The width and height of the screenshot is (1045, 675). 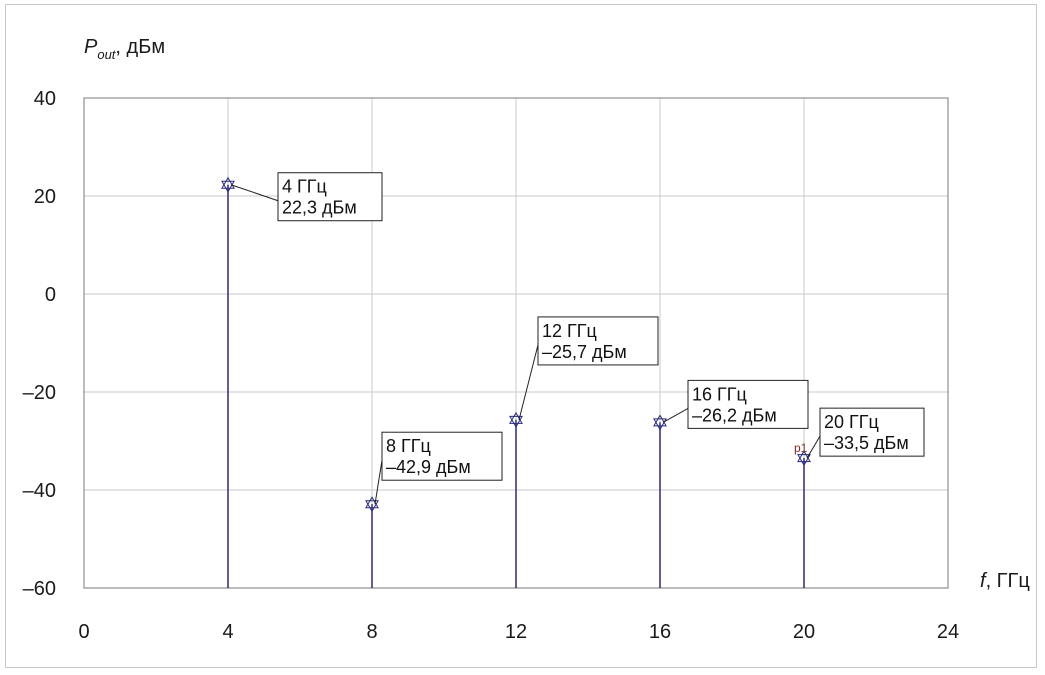 What do you see at coordinates (1008, 581) in the screenshot?
I see `x-axis-unit: , ГГц` at bounding box center [1008, 581].